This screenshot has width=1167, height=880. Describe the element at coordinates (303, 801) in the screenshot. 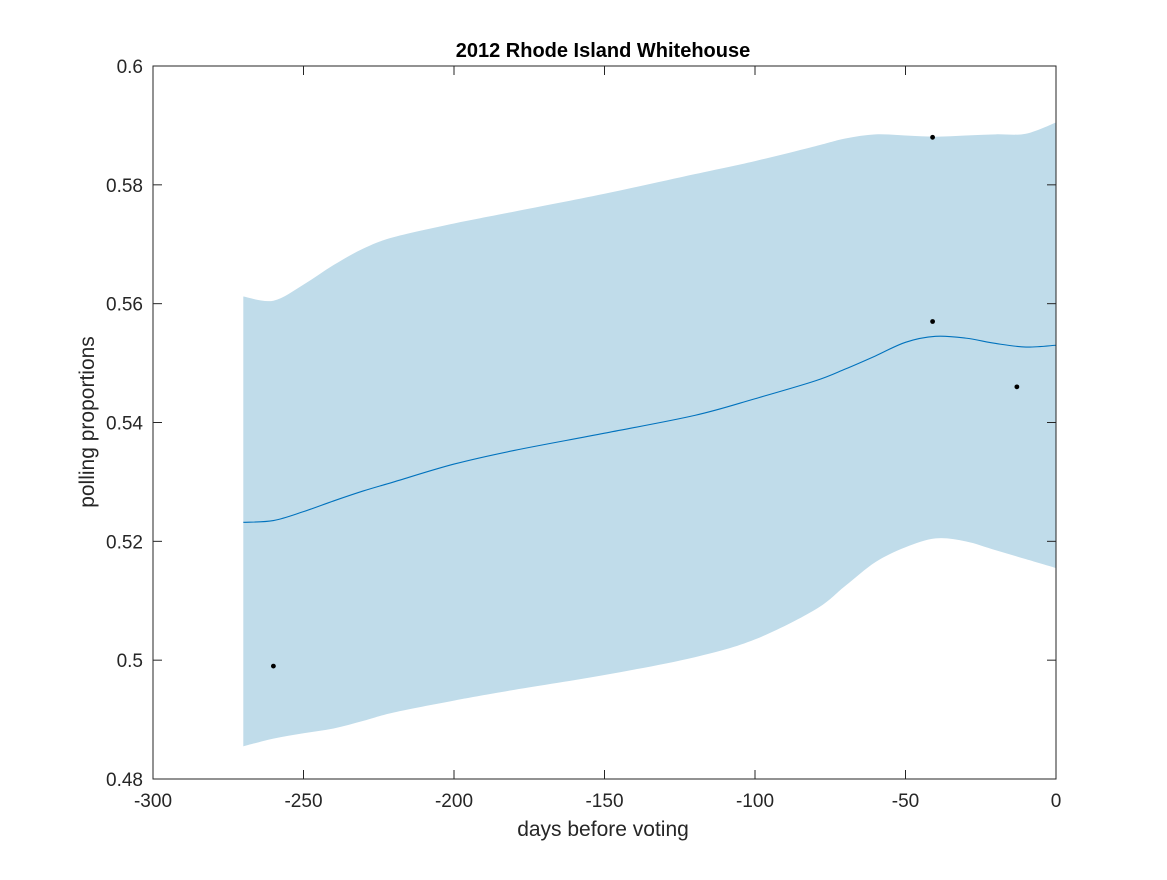

I see `x-tick-label: -250` at that location.